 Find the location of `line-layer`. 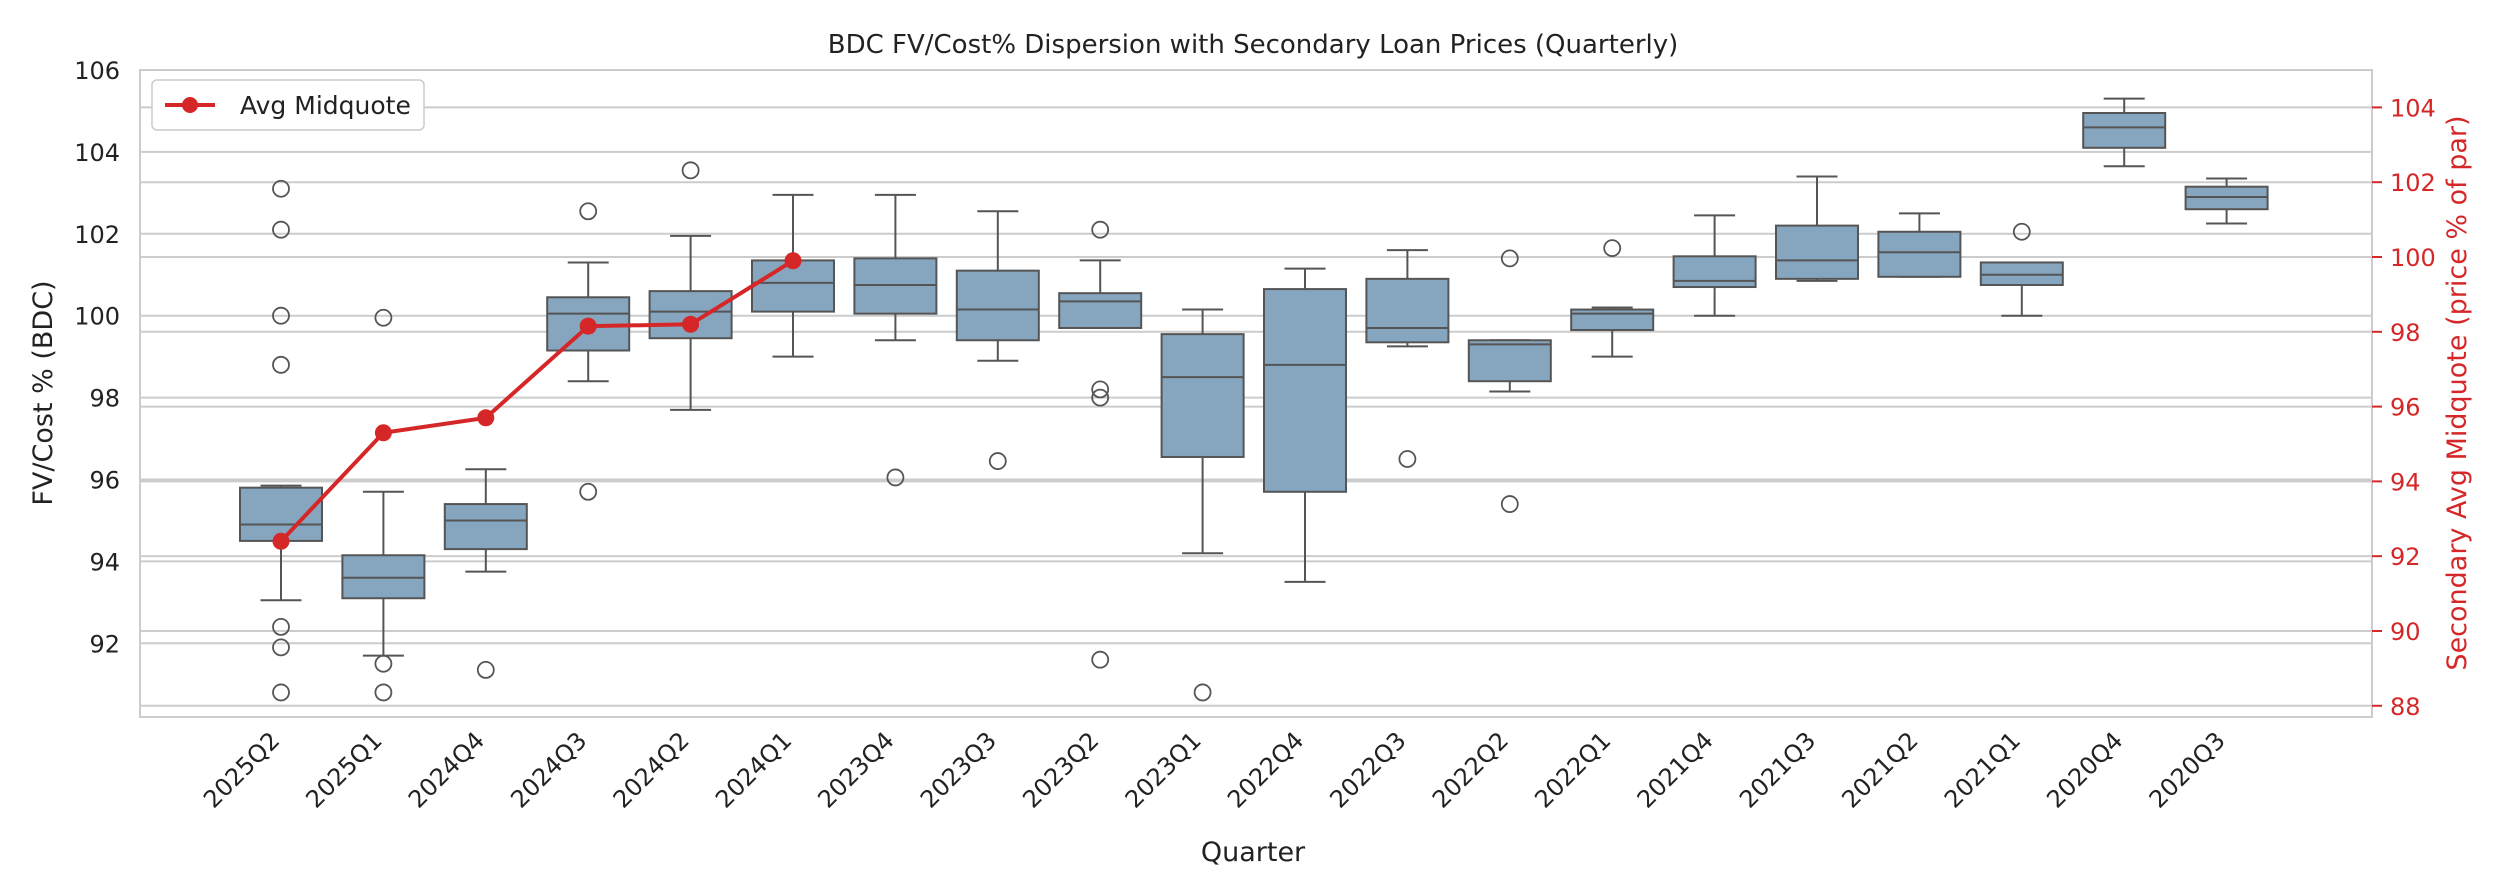

line-layer is located at coordinates (537, 401).